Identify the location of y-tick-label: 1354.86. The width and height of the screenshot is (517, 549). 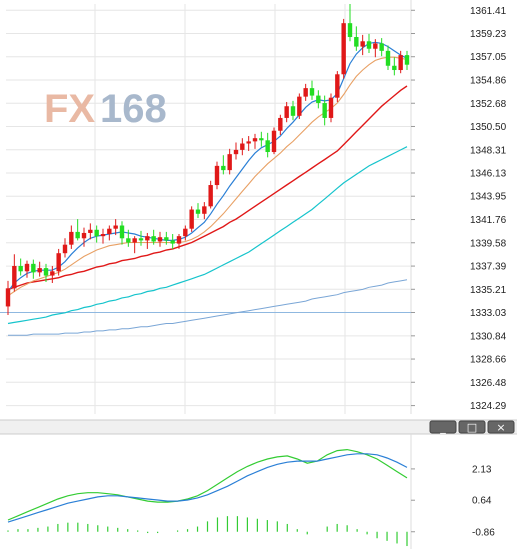
(488, 81).